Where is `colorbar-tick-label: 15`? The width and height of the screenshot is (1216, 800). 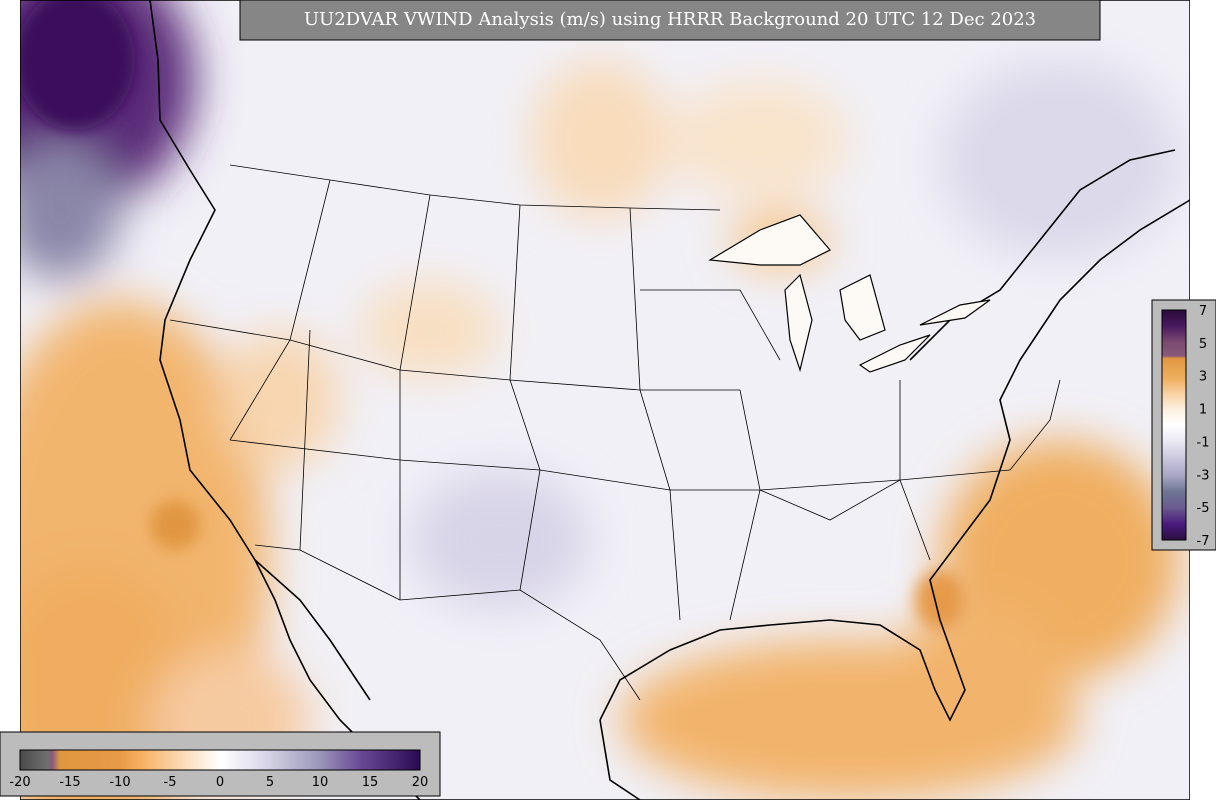
colorbar-tick-label: 15 is located at coordinates (370, 782).